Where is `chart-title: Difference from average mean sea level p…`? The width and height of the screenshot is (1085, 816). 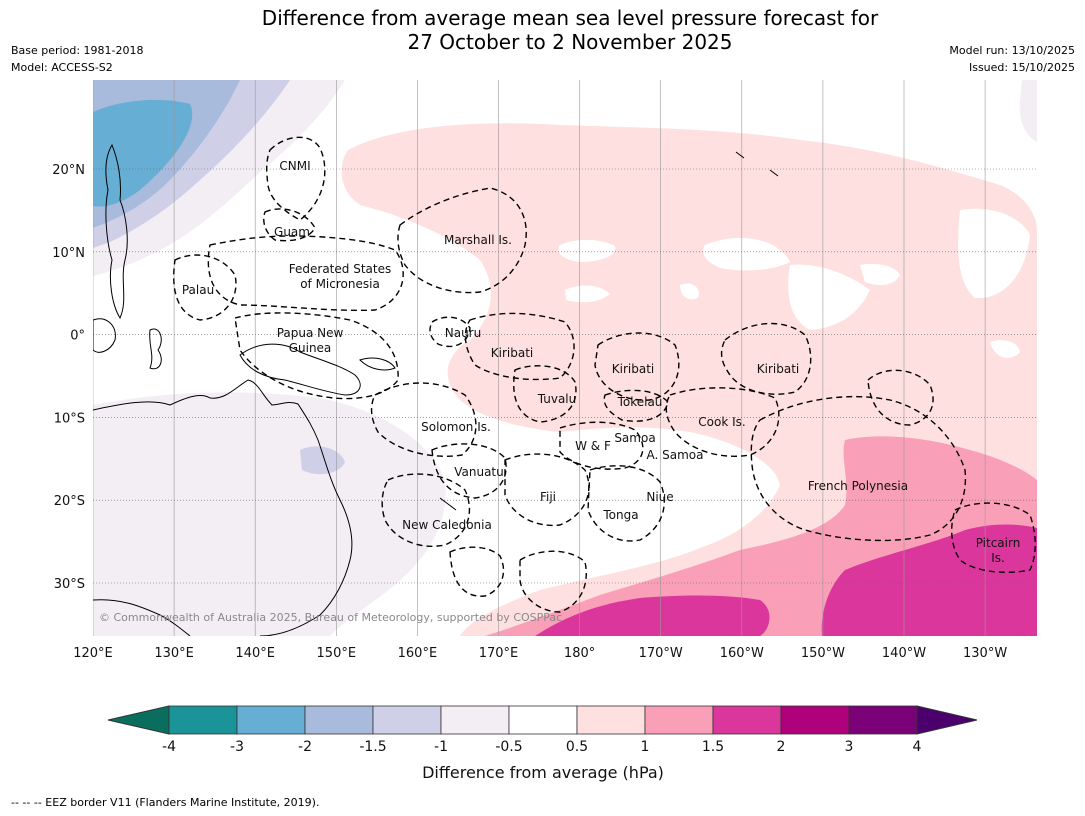
chart-title: Difference from average mean sea level p… is located at coordinates (542, 30).